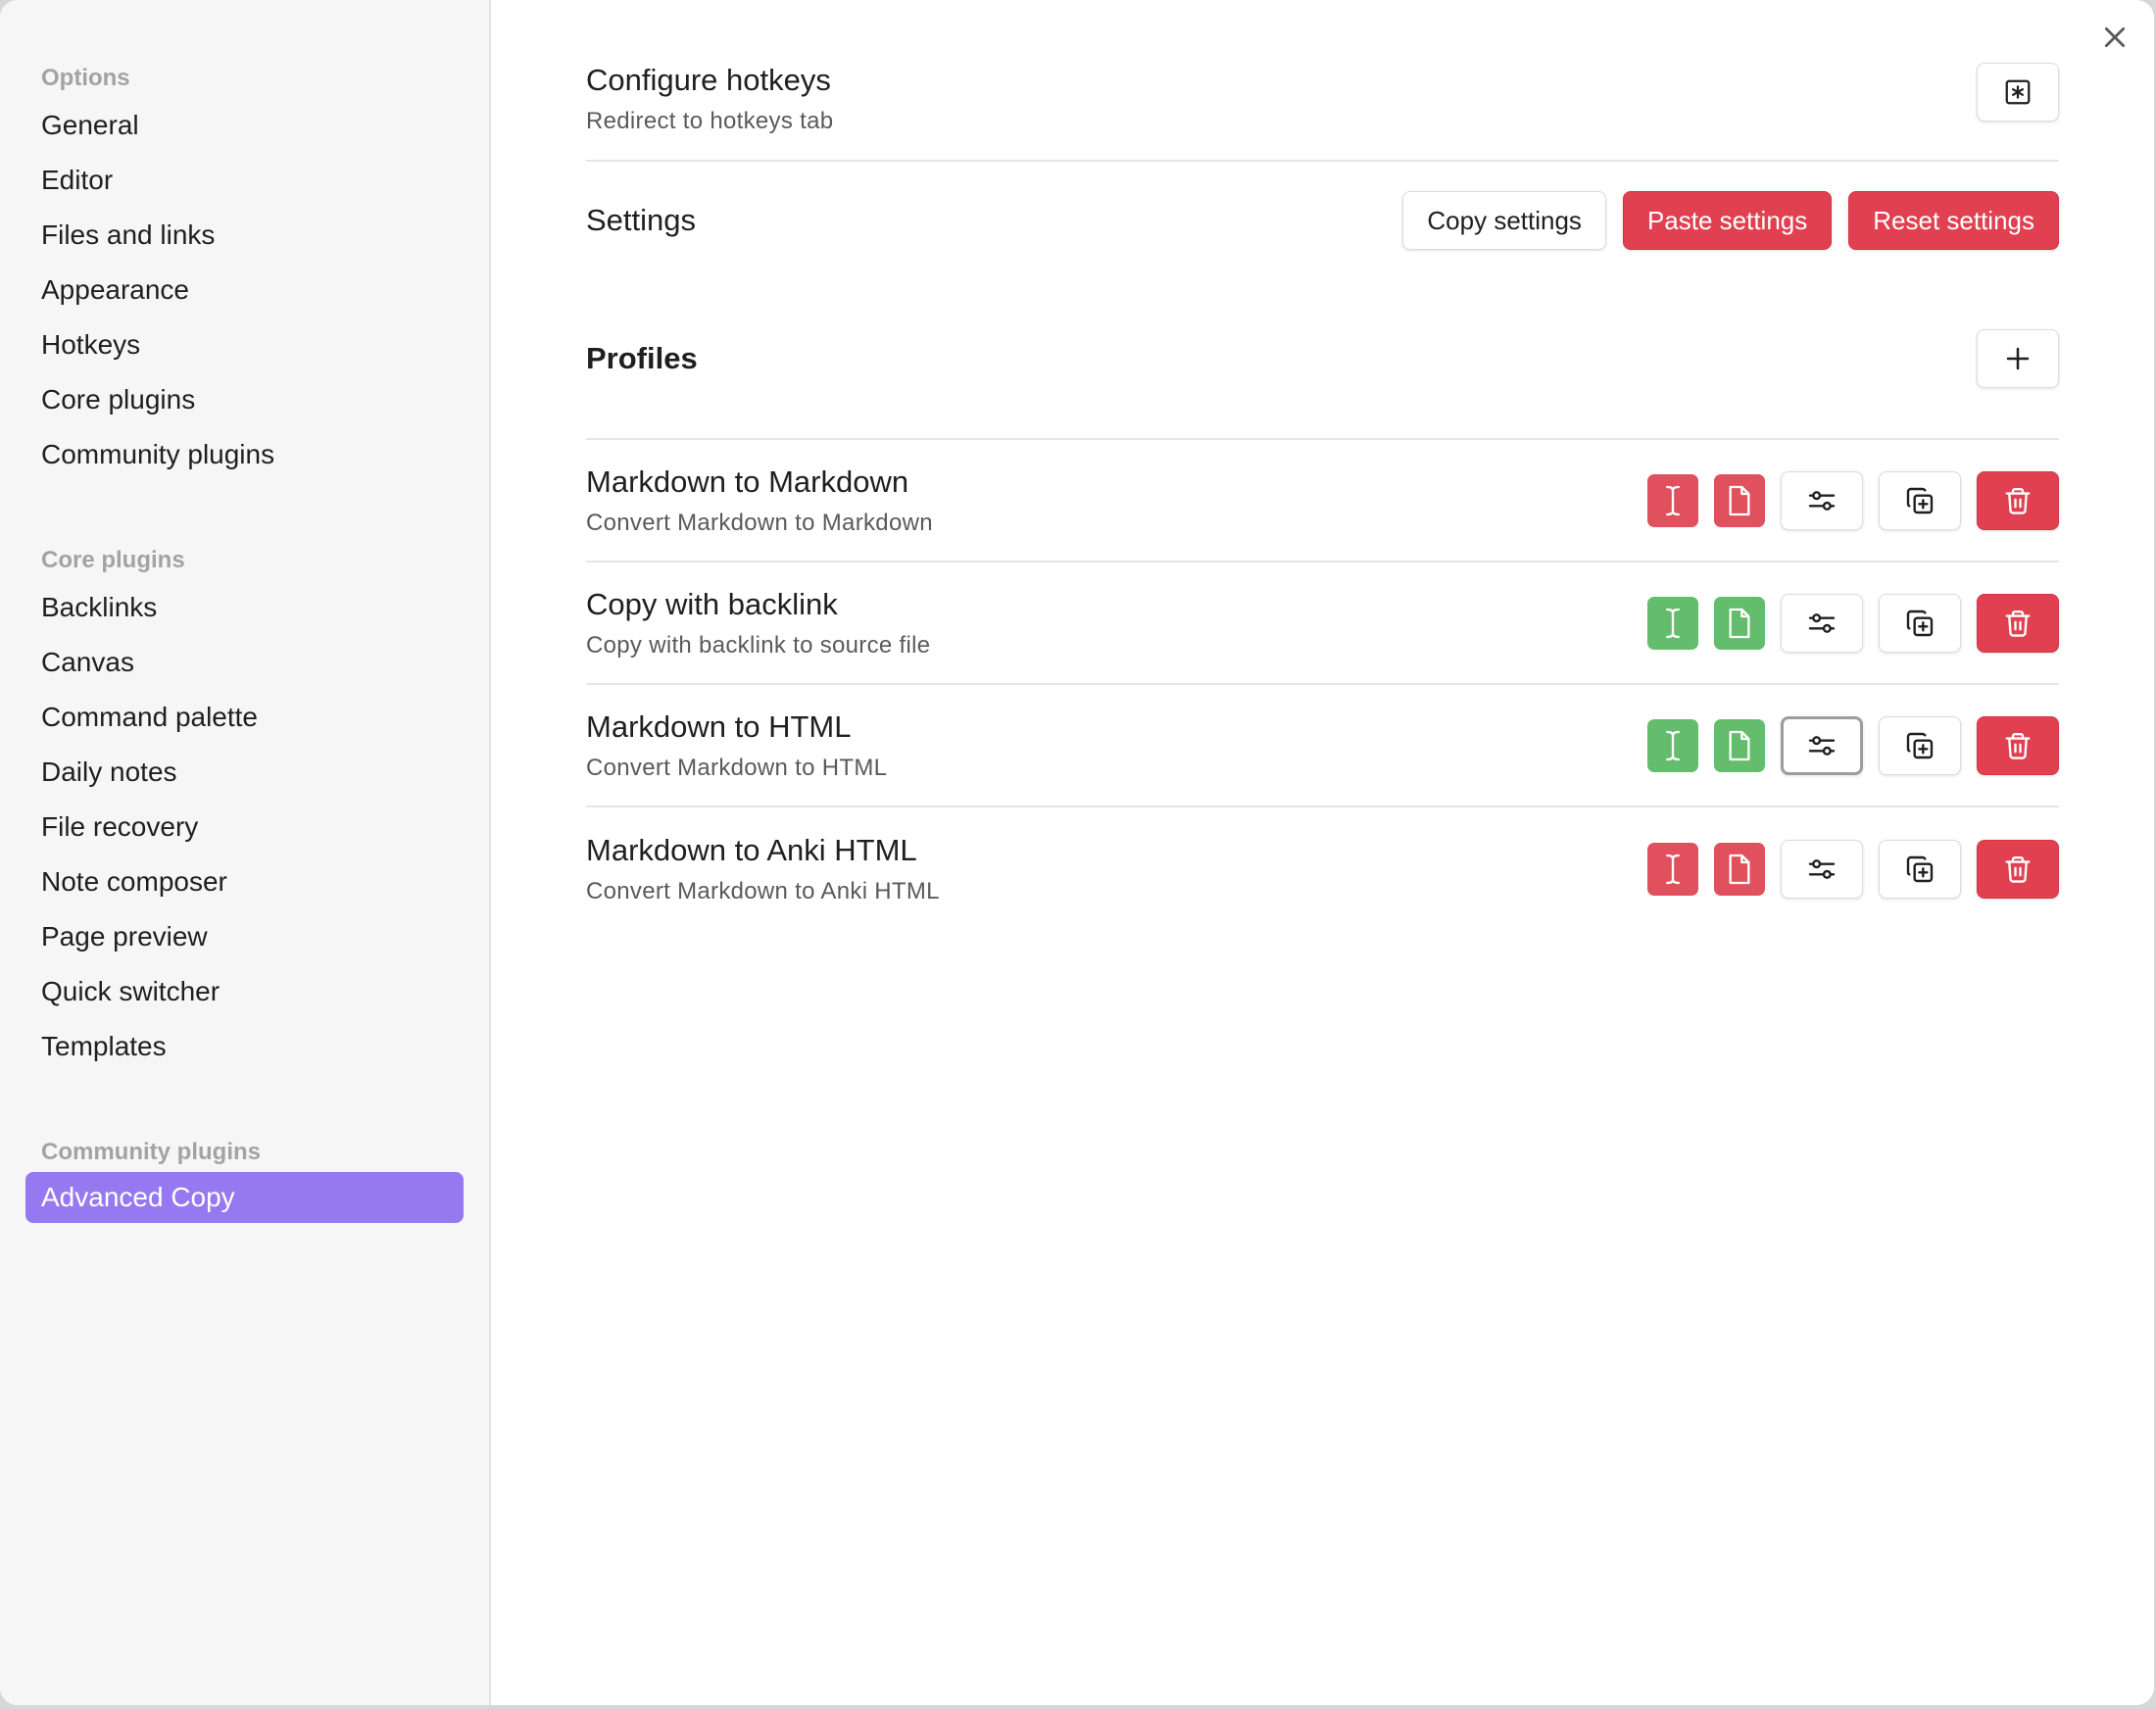  I want to click on configure-hotkeys-button, so click(2018, 93).